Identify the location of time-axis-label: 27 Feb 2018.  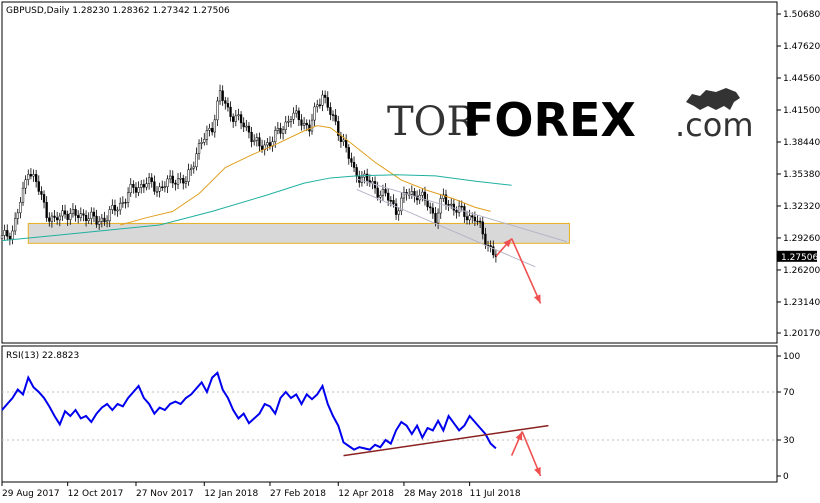
(298, 494).